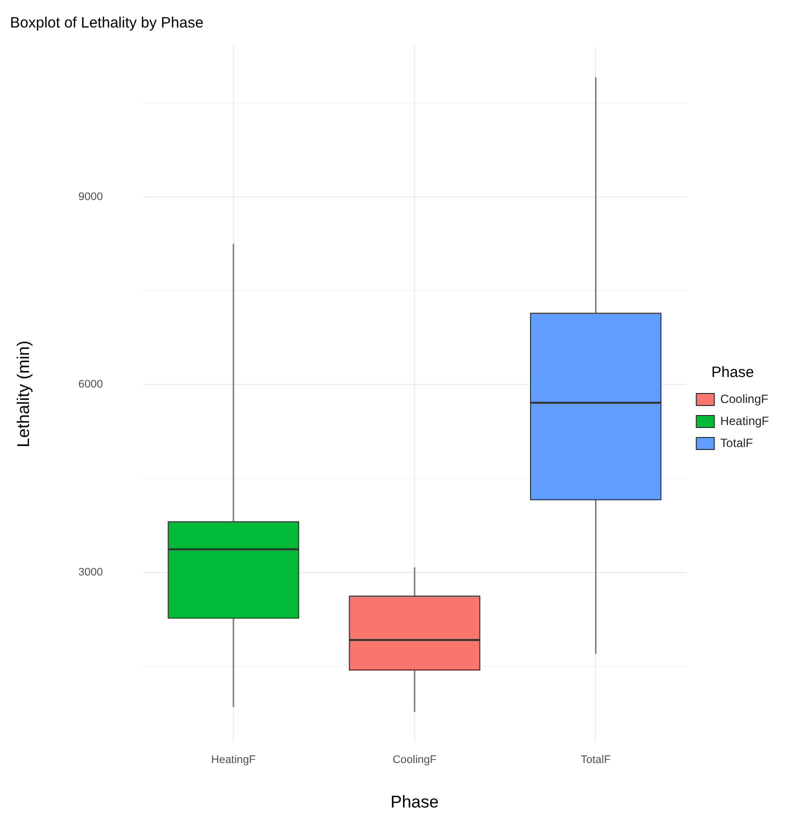 This screenshot has width=799, height=821. I want to click on x-axis-title: Phase, so click(414, 802).